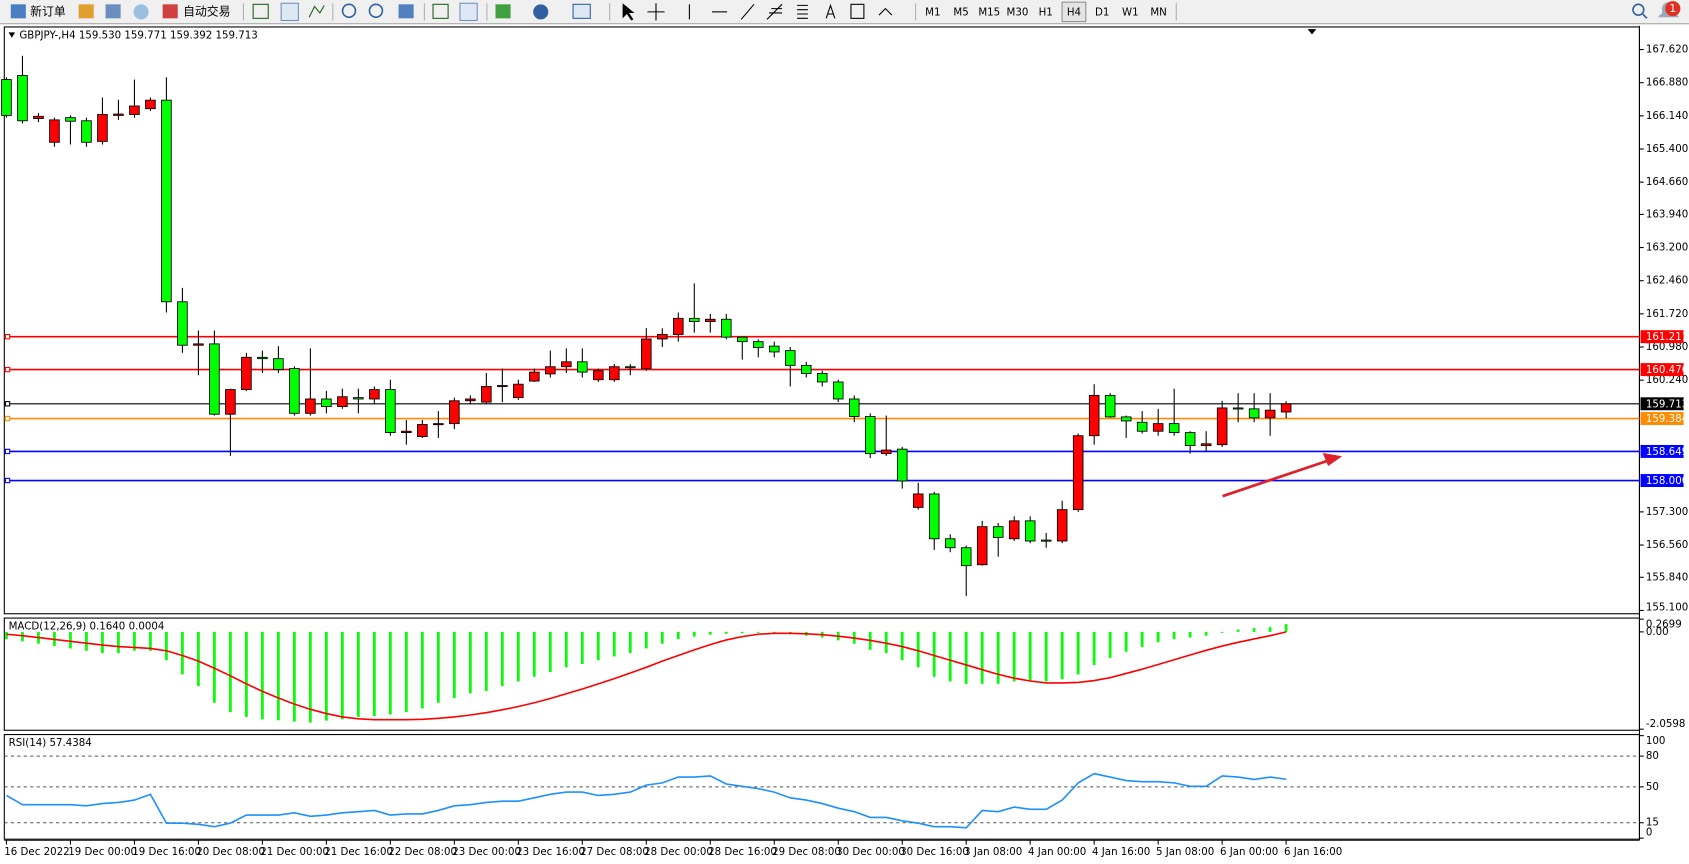 Image resolution: width=1689 pixels, height=864 pixels. What do you see at coordinates (1645, 16) in the screenshot?
I see `search-icon-handle` at bounding box center [1645, 16].